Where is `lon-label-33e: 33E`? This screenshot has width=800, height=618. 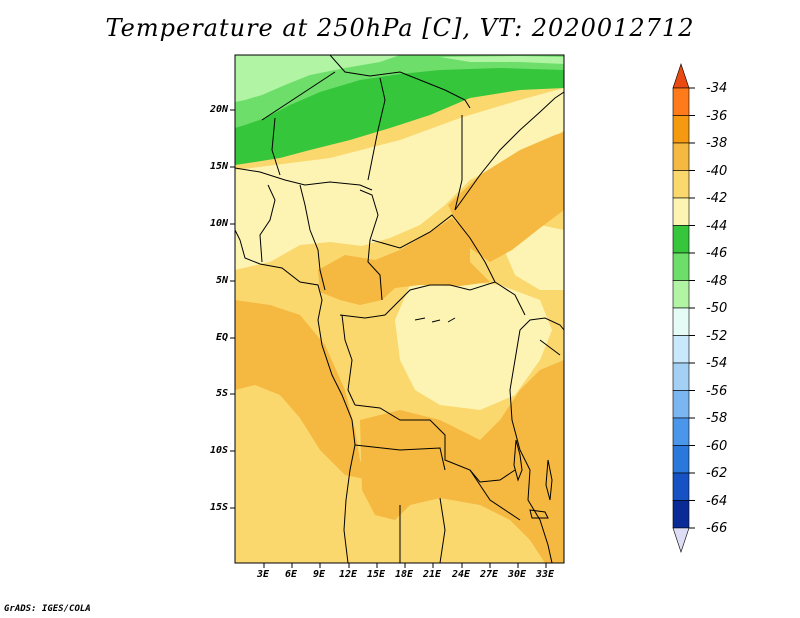 lon-label-33e: 33E is located at coordinates (545, 574).